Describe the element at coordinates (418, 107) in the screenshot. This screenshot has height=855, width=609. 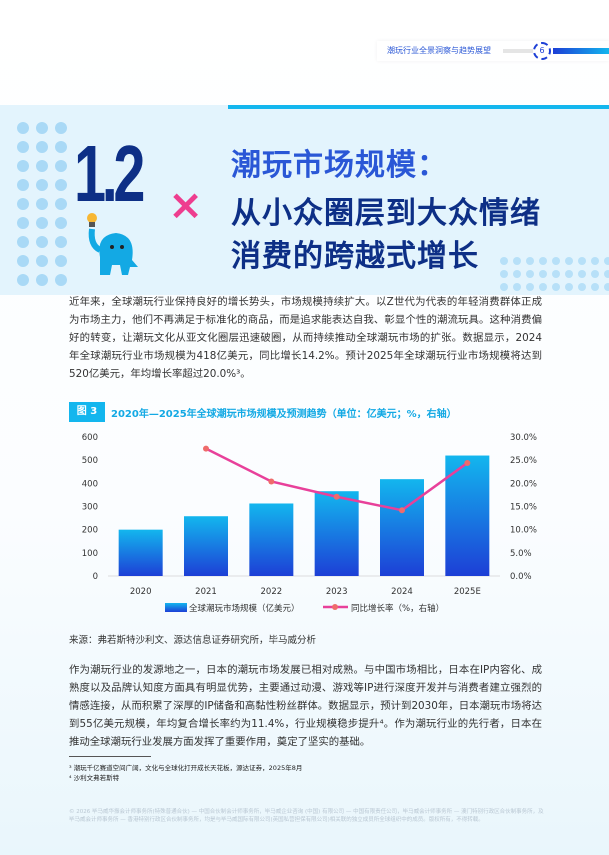
I see `hero-accent-line` at that location.